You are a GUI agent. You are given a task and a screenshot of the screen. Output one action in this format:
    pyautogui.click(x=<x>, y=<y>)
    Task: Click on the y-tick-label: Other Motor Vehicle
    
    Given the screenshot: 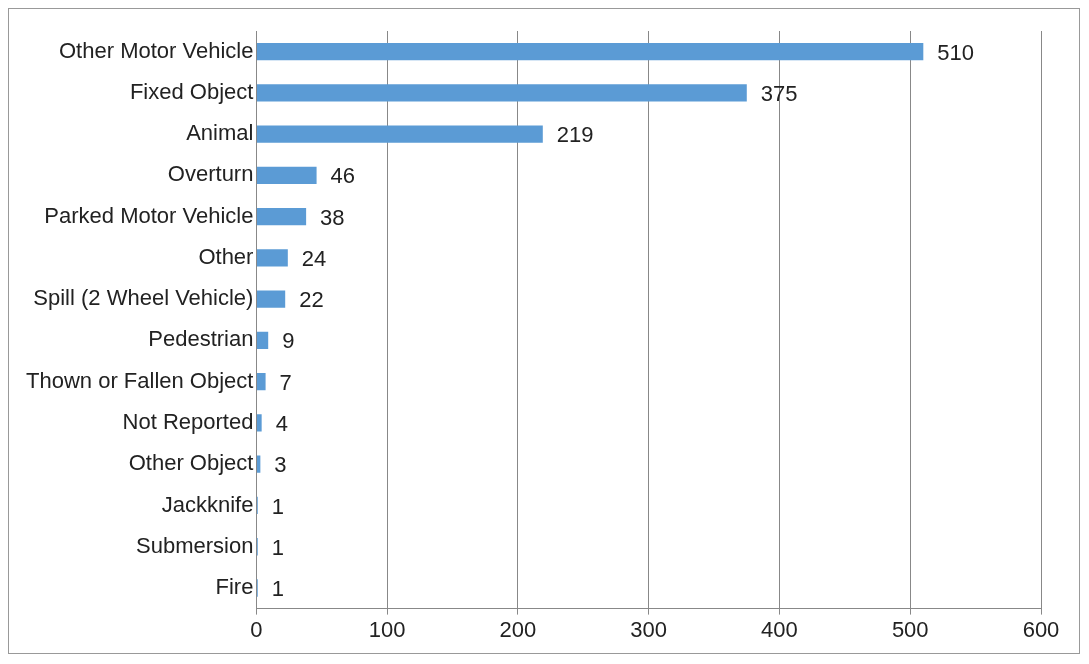 What is the action you would take?
    pyautogui.click(x=156, y=50)
    